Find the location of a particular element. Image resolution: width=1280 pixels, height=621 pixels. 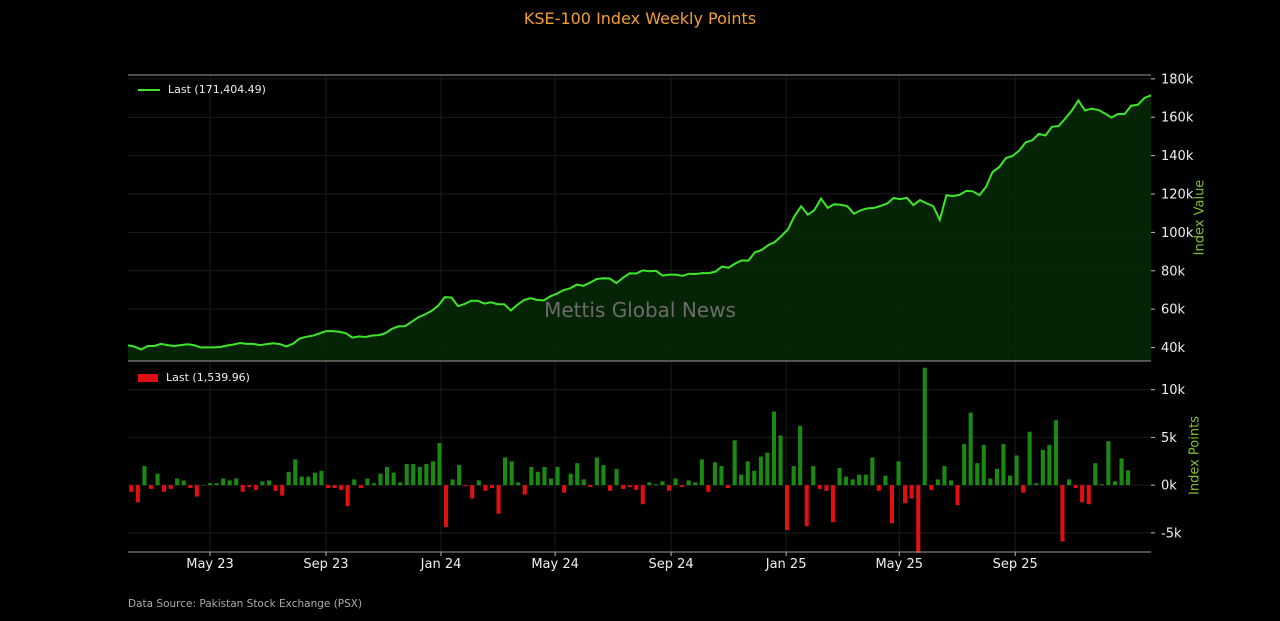

y-axis-label-points: Index Points is located at coordinates (1195, 455).